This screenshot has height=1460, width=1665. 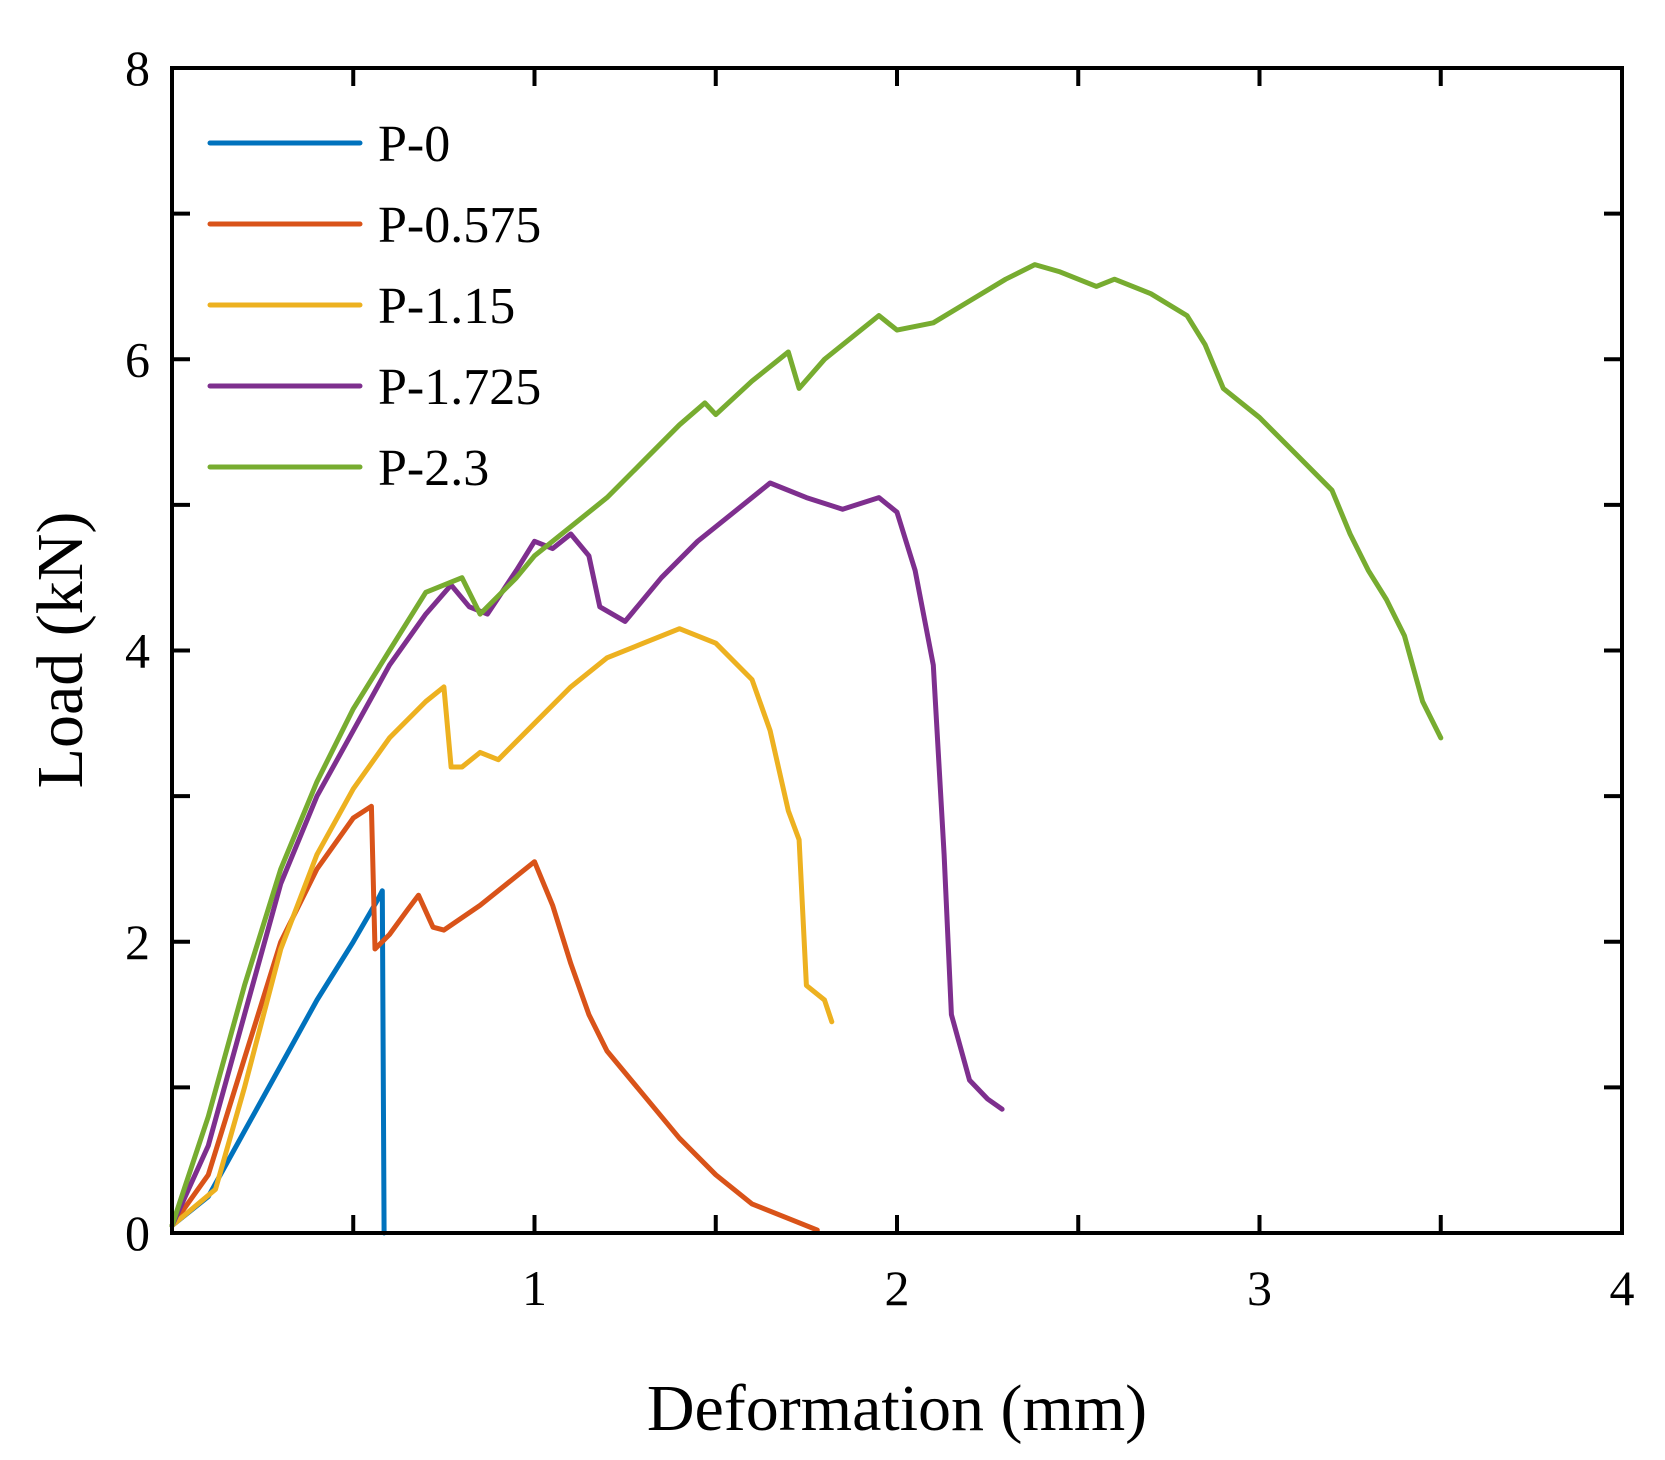 What do you see at coordinates (137, 1233) in the screenshot?
I see `y-tick-label: 0` at bounding box center [137, 1233].